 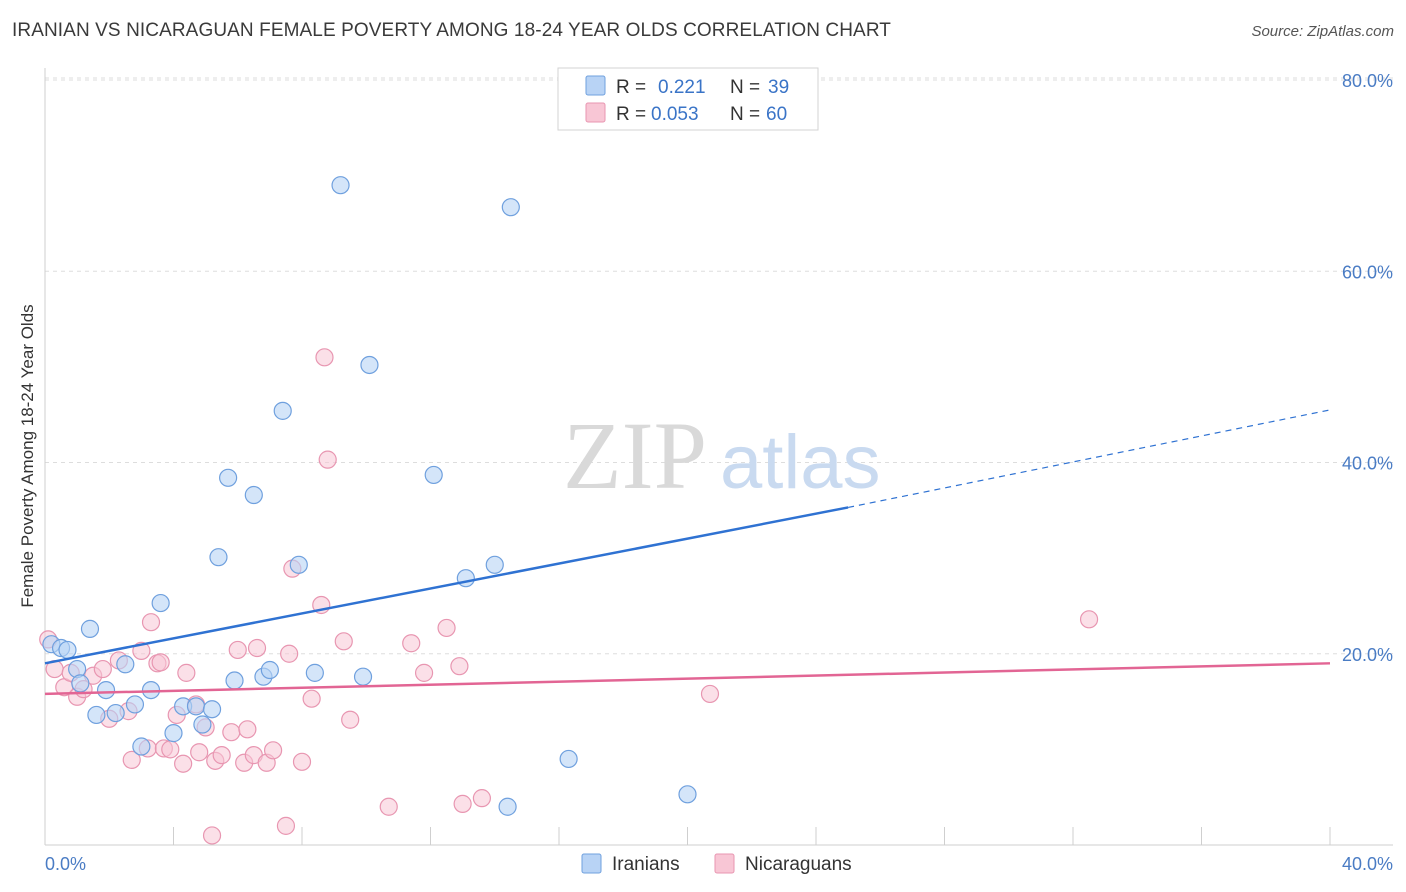 I want to click on x-tick-label: 40.0%, so click(x=1367, y=864).